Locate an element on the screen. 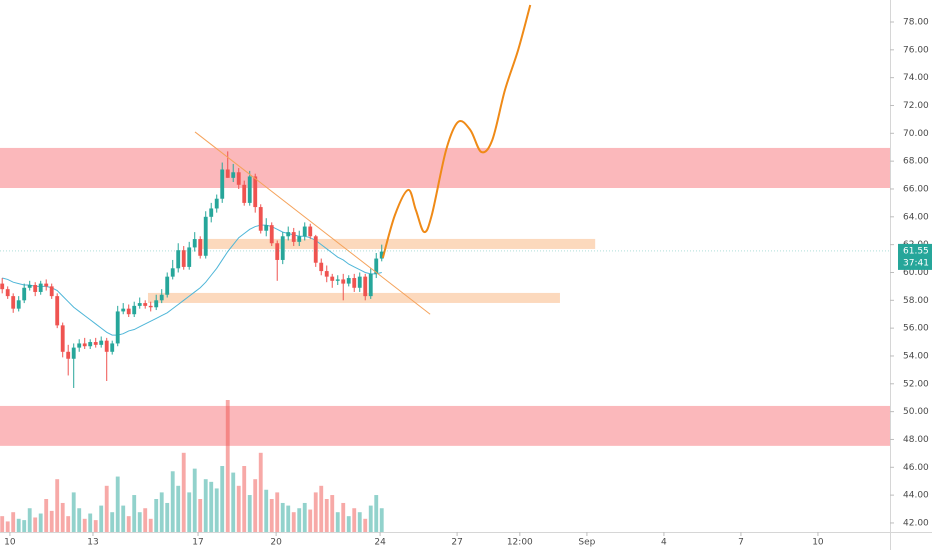  y-tick-label: 76.00 is located at coordinates (916, 50).